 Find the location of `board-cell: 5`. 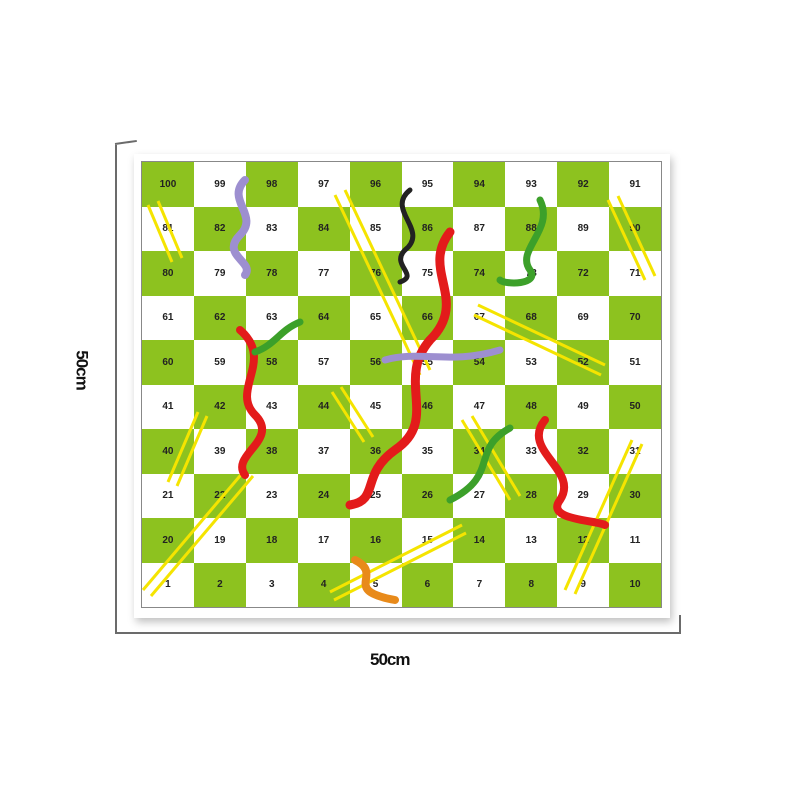

board-cell: 5 is located at coordinates (375, 584).